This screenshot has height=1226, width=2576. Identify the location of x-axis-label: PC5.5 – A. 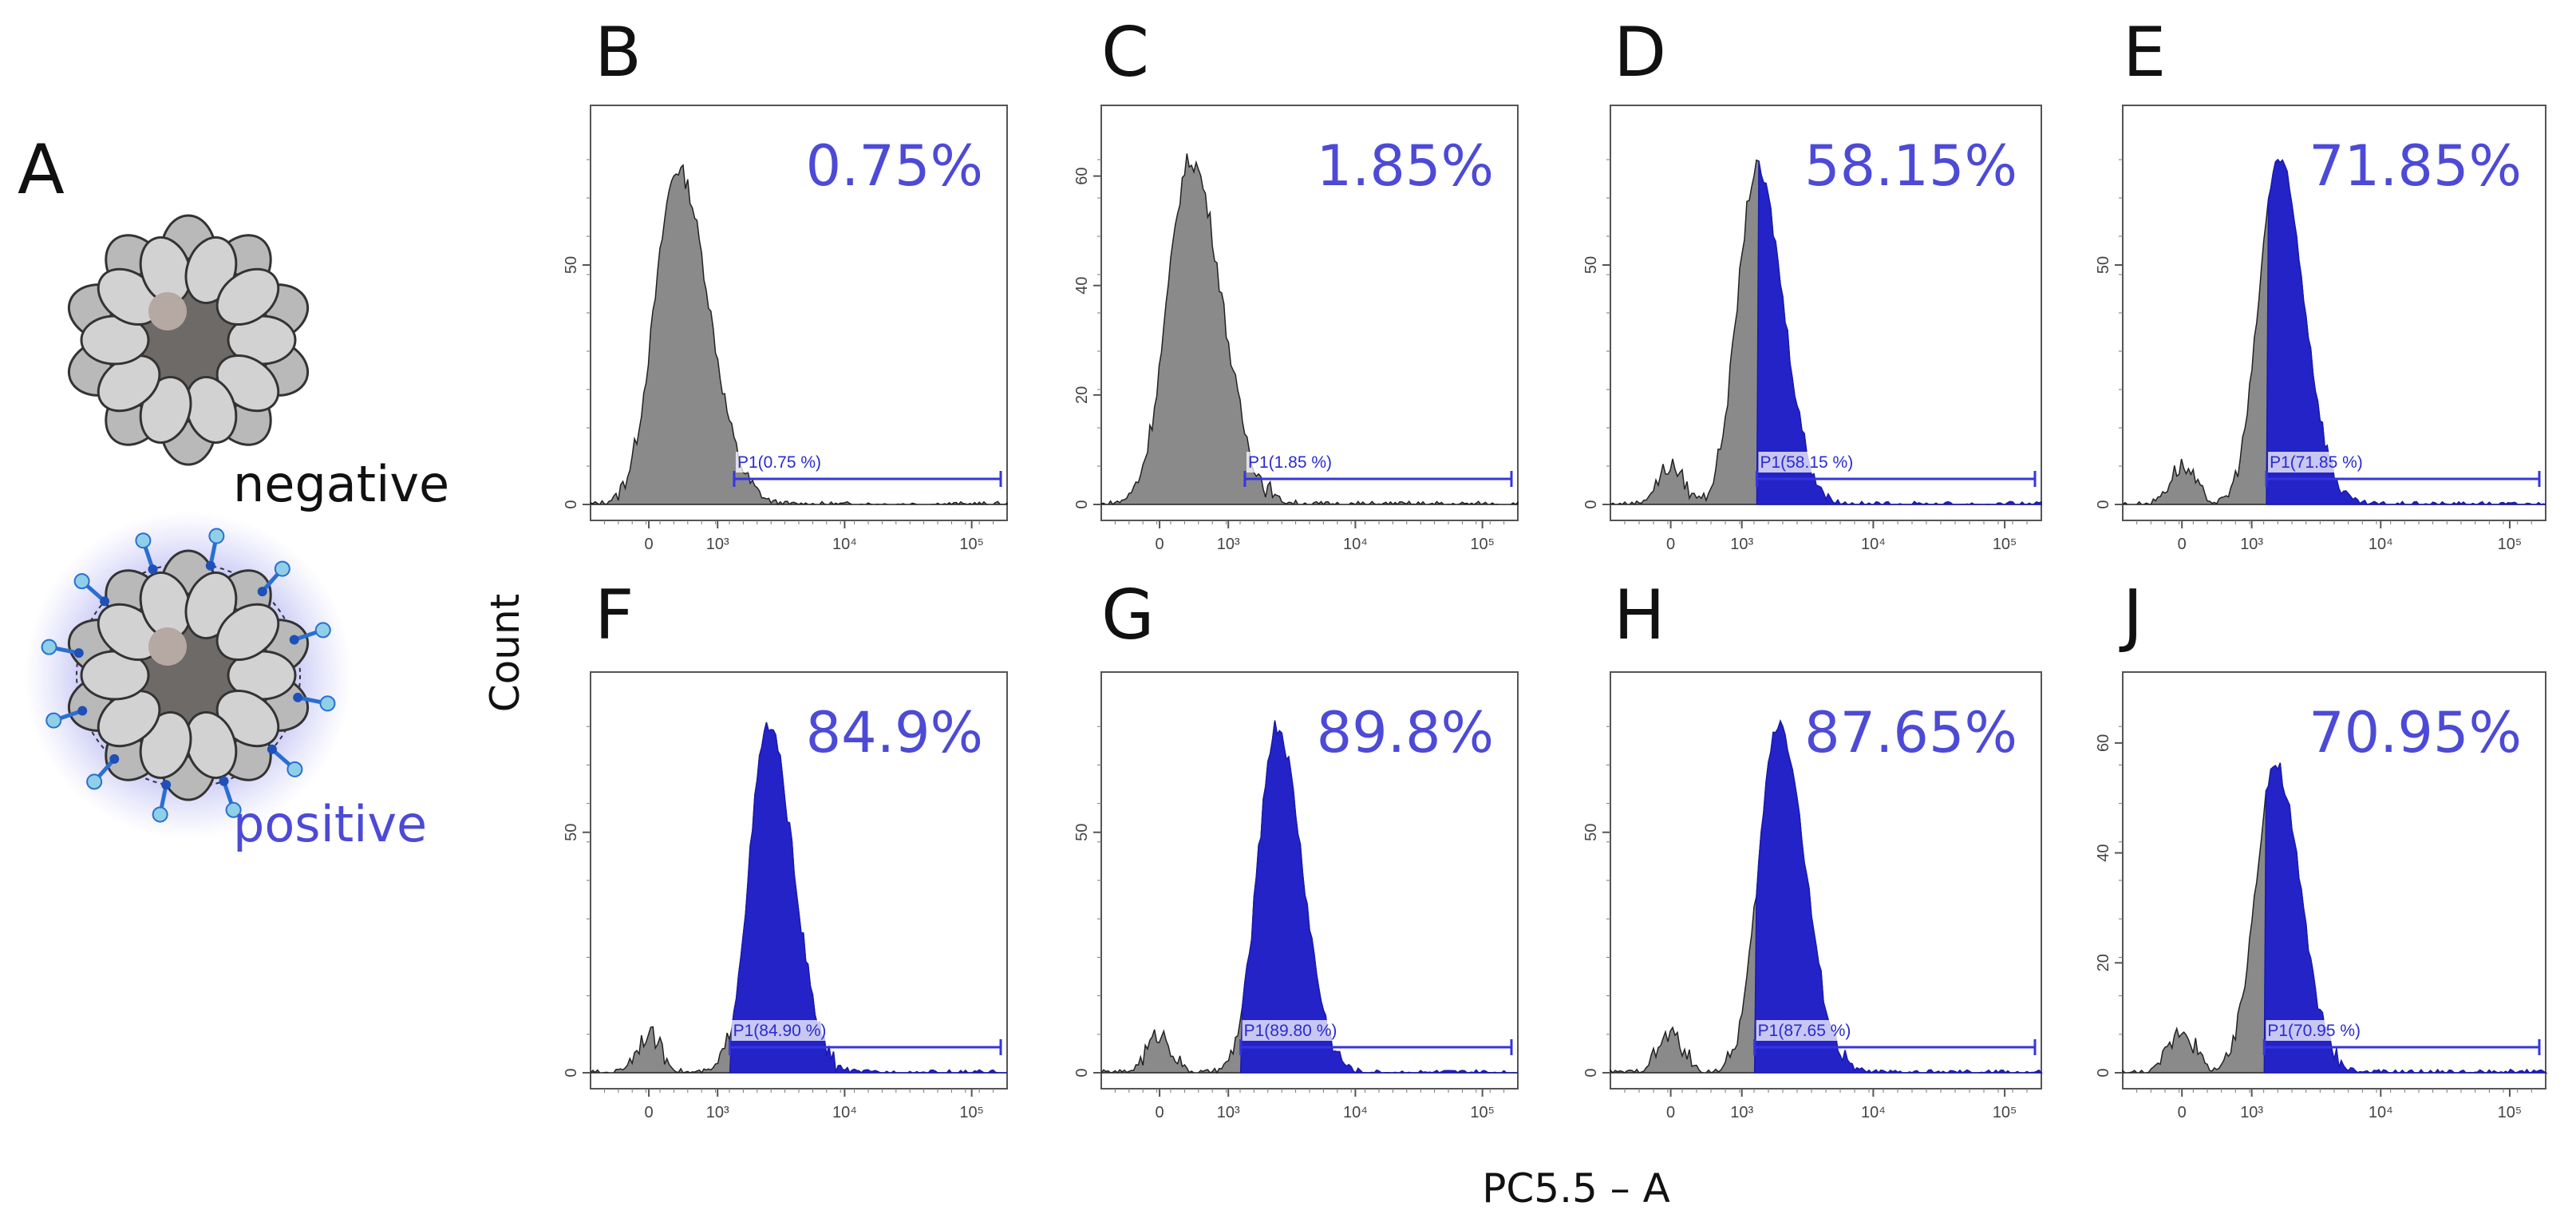
(1576, 1188).